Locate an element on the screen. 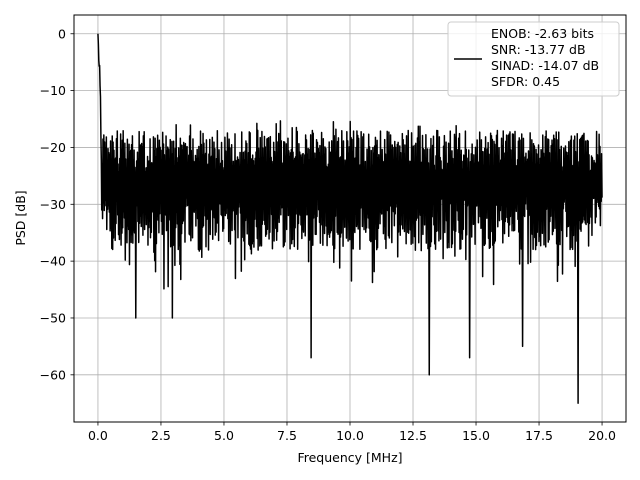  x-tick-label: 17.5 is located at coordinates (539, 435).